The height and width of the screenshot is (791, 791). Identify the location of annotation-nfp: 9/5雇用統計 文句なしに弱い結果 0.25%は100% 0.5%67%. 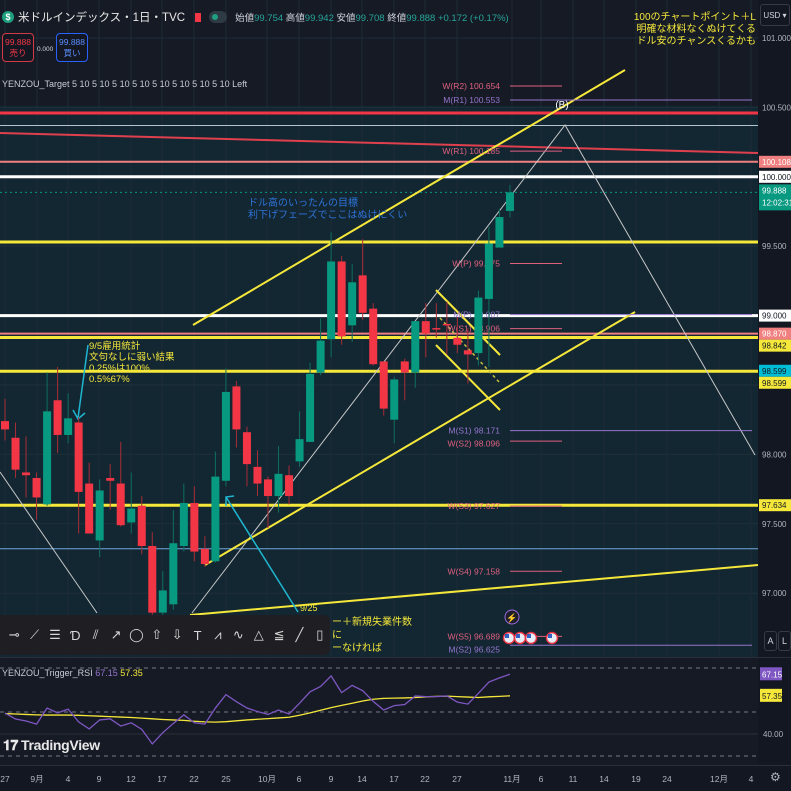
(132, 363).